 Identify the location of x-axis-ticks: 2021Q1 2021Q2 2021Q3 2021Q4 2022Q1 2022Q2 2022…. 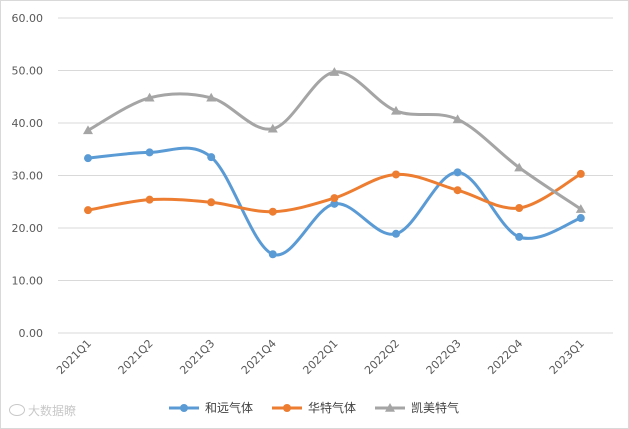
(320, 357).